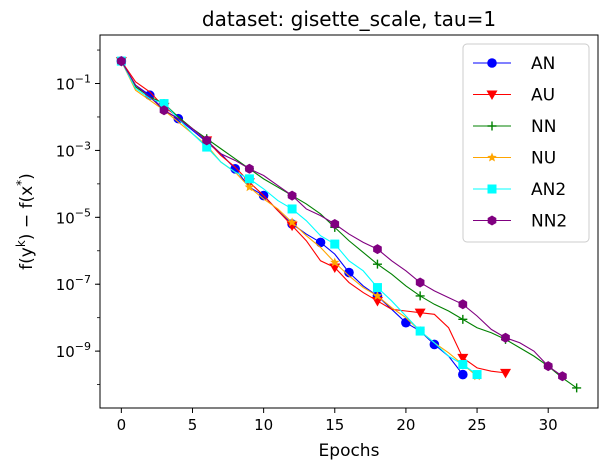 The image size is (608, 470). What do you see at coordinates (492, 189) in the screenshot?
I see `legend-marker-an2` at bounding box center [492, 189].